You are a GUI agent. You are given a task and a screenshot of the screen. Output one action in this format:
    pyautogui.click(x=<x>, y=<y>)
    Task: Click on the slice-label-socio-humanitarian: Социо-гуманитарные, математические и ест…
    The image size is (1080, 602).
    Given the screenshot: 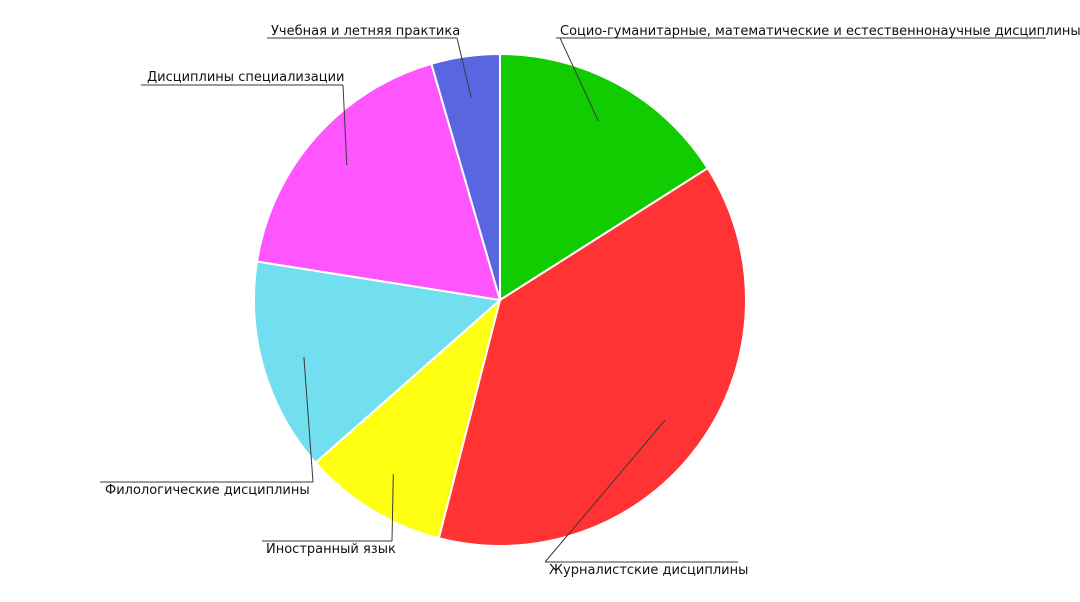 What is the action you would take?
    pyautogui.click(x=820, y=31)
    